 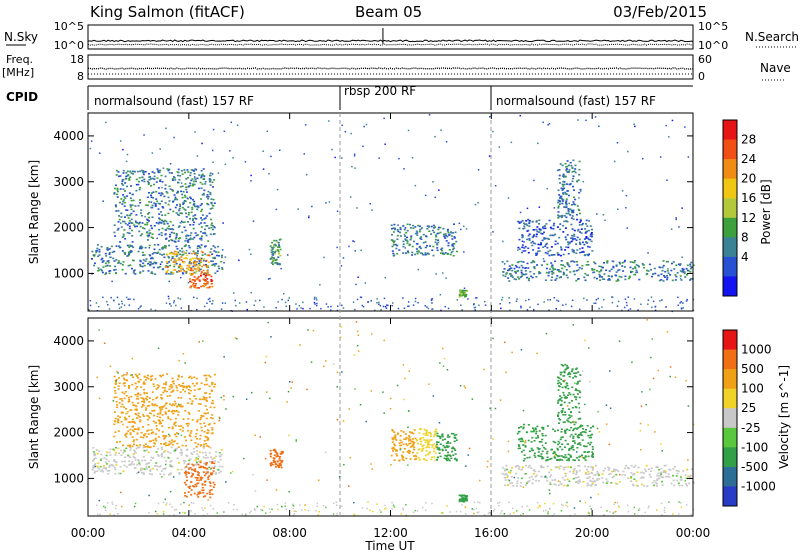 What do you see at coordinates (555, 237) in the screenshot?
I see `data-region` at bounding box center [555, 237].